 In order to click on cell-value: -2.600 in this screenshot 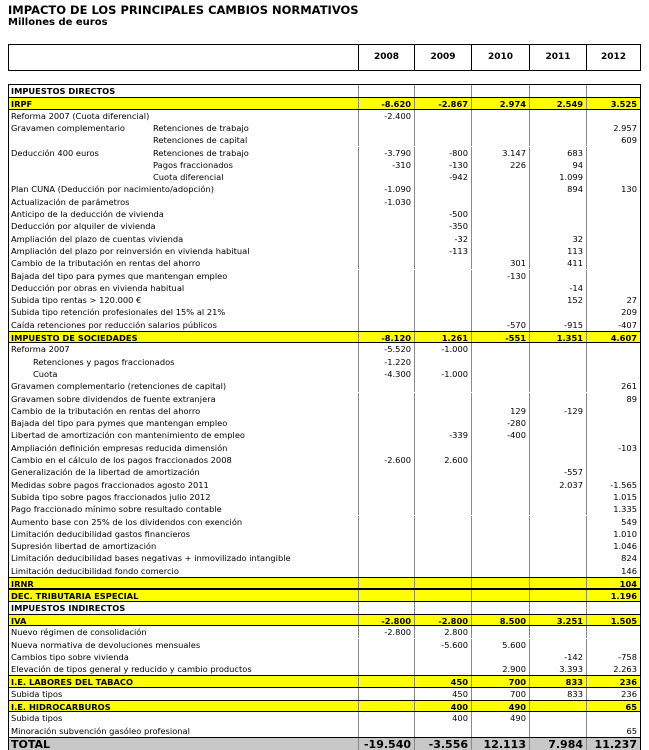, I will do `click(386, 460)`.